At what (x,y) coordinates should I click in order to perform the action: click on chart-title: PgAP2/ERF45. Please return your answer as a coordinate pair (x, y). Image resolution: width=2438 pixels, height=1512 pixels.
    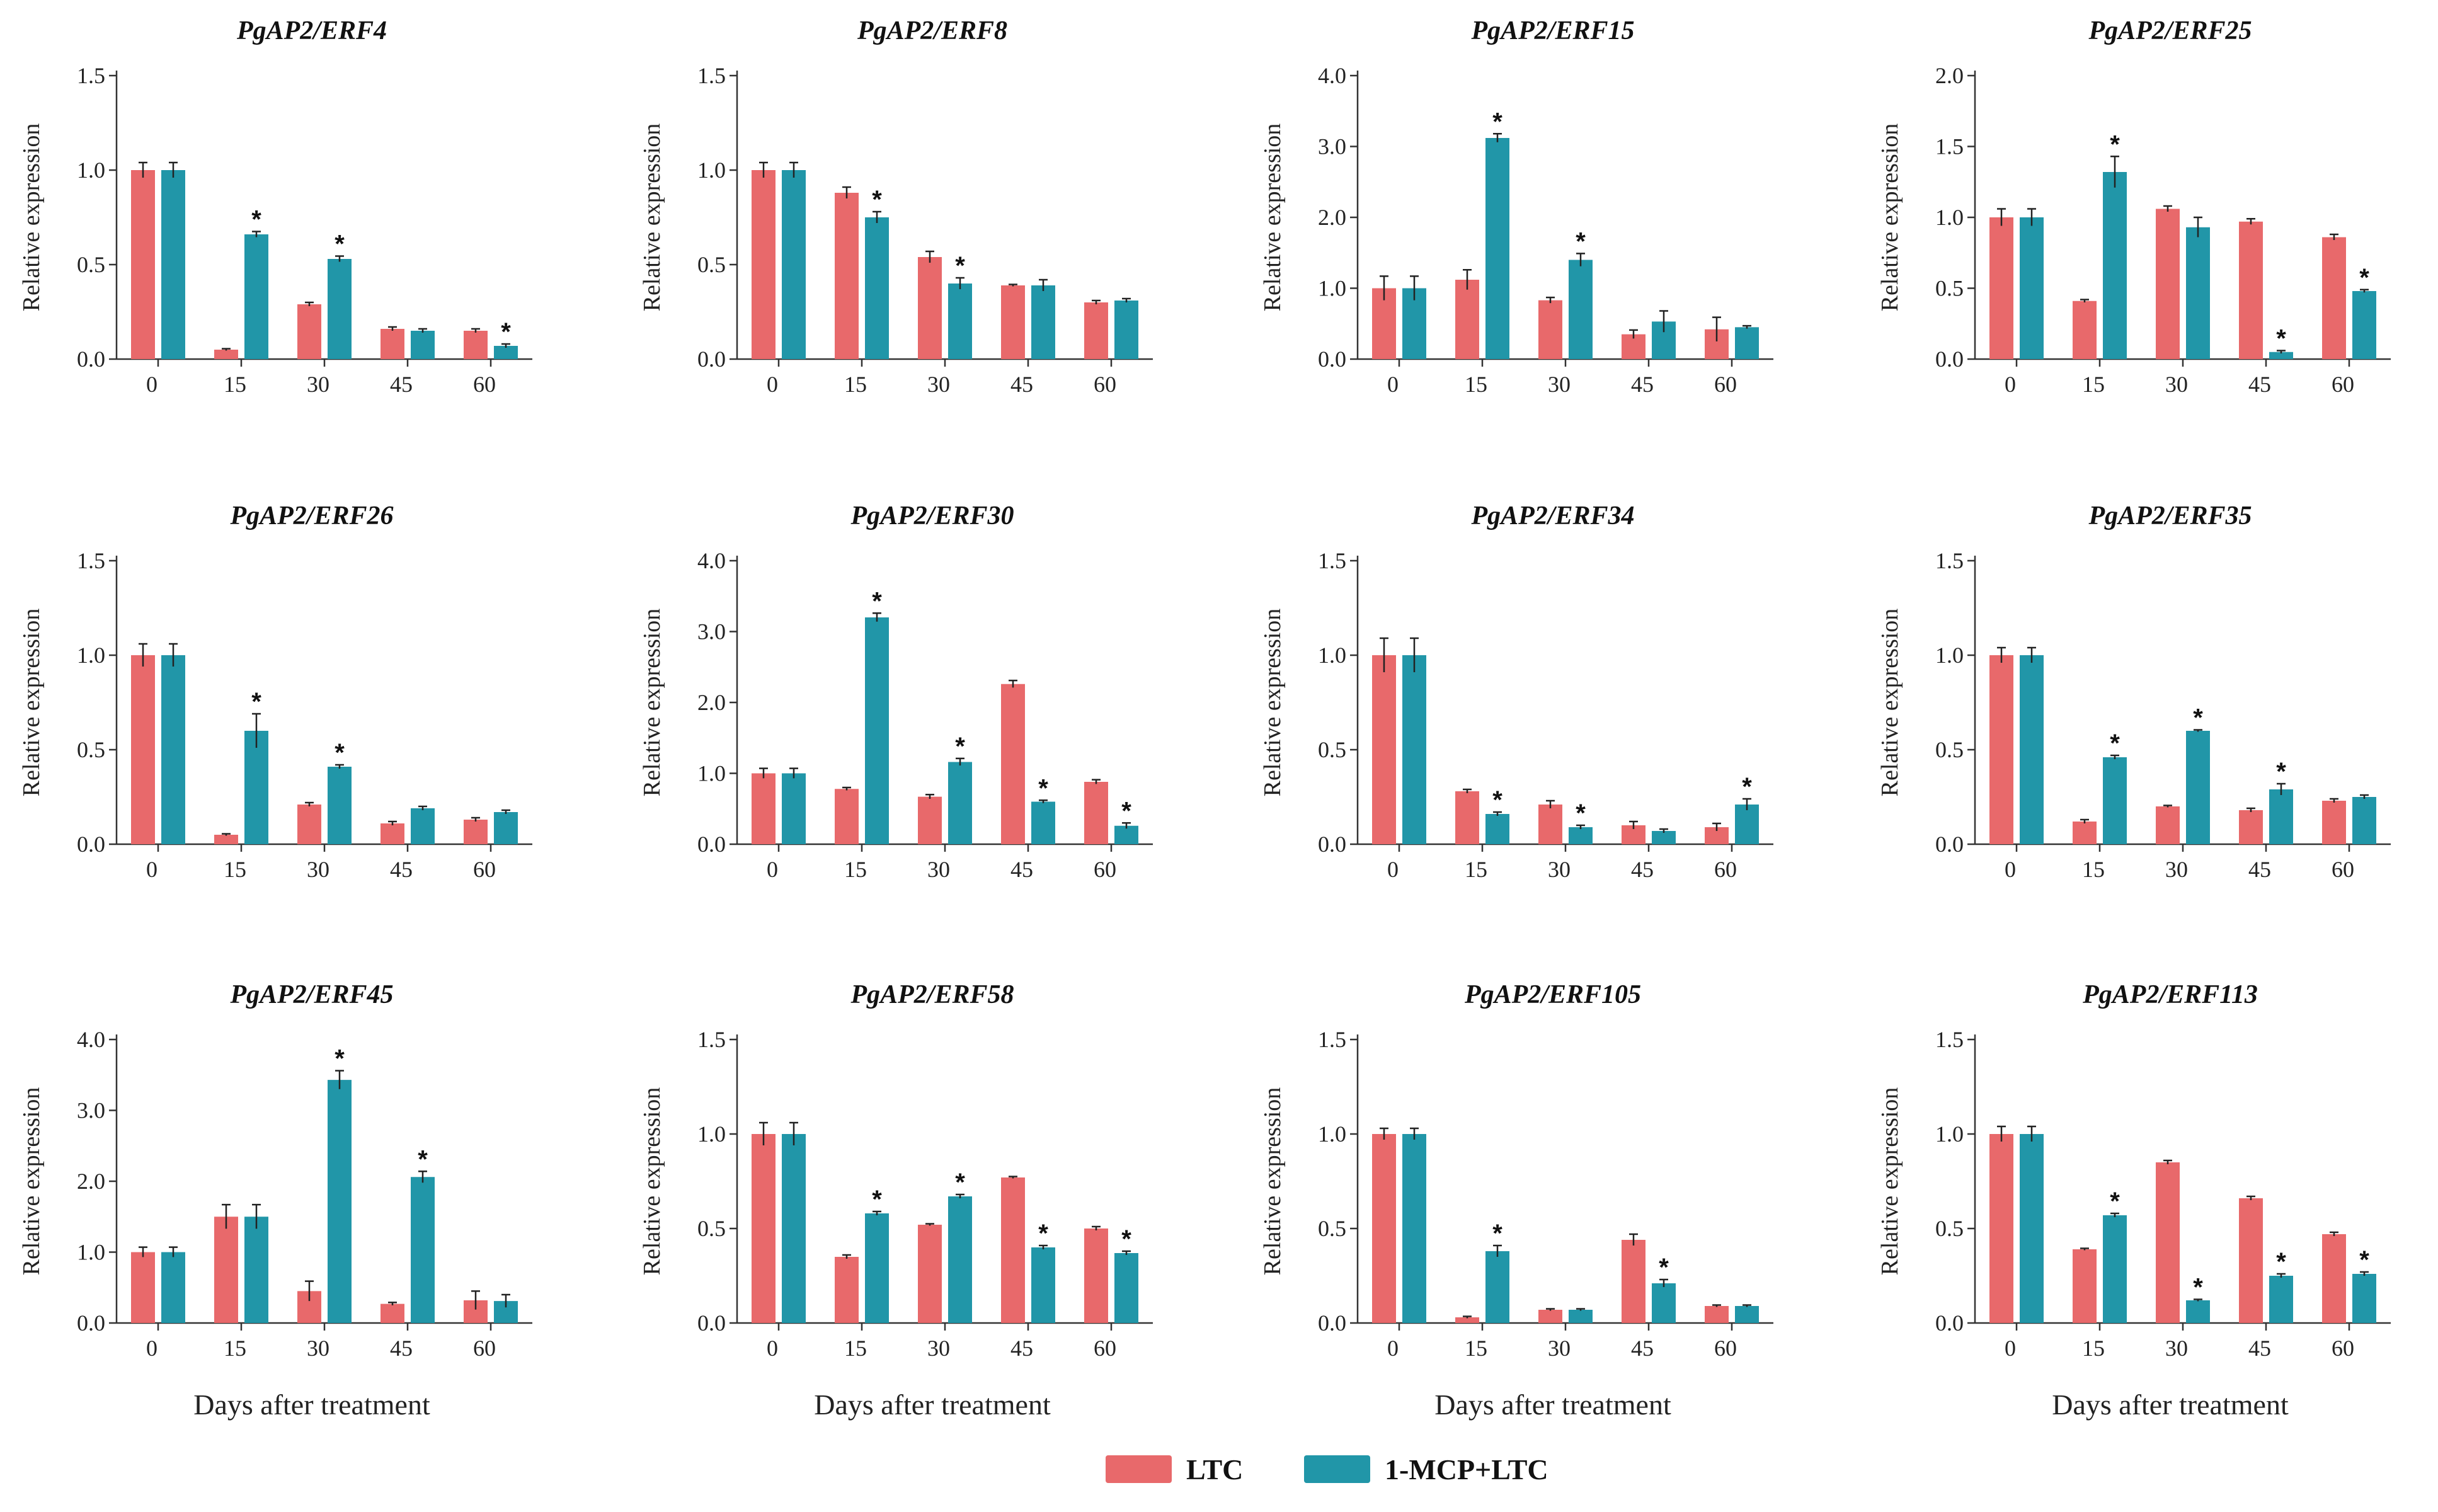
    Looking at the image, I should click on (311, 994).